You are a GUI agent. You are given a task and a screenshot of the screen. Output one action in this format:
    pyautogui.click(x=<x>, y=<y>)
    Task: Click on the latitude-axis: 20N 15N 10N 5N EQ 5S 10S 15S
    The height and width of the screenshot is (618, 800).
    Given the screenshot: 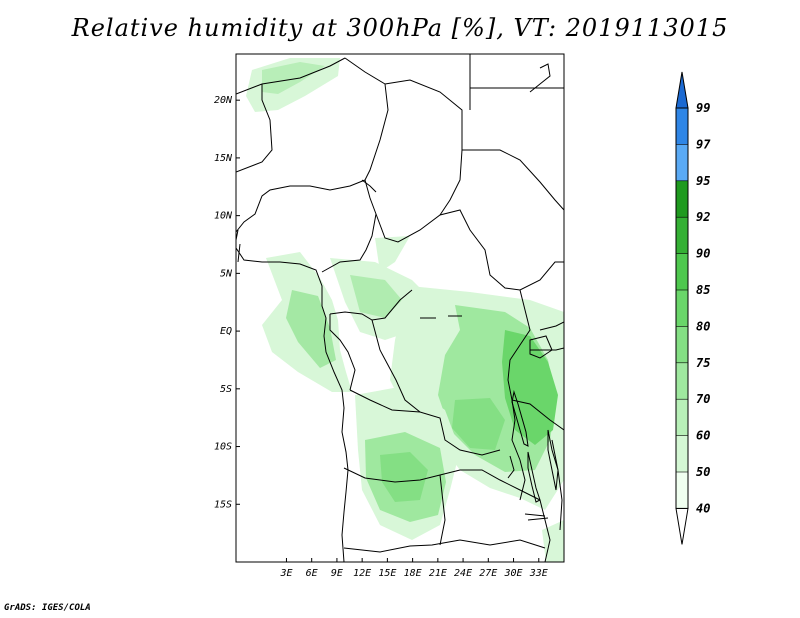 What is the action you would take?
    pyautogui.click(x=227, y=302)
    